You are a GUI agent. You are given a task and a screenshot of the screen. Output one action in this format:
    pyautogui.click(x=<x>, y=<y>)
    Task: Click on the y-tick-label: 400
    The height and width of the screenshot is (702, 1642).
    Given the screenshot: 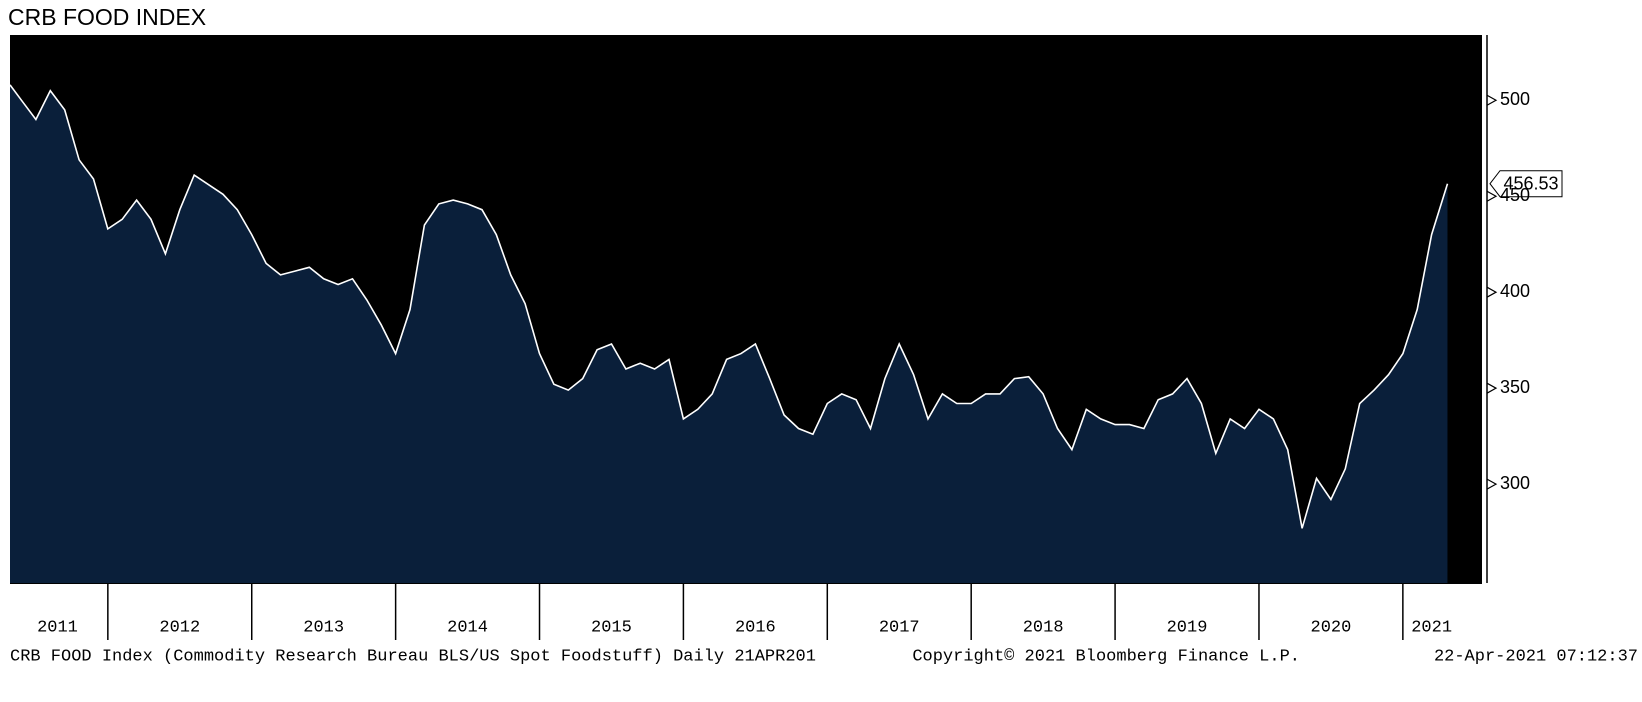 What is the action you would take?
    pyautogui.click(x=1515, y=291)
    